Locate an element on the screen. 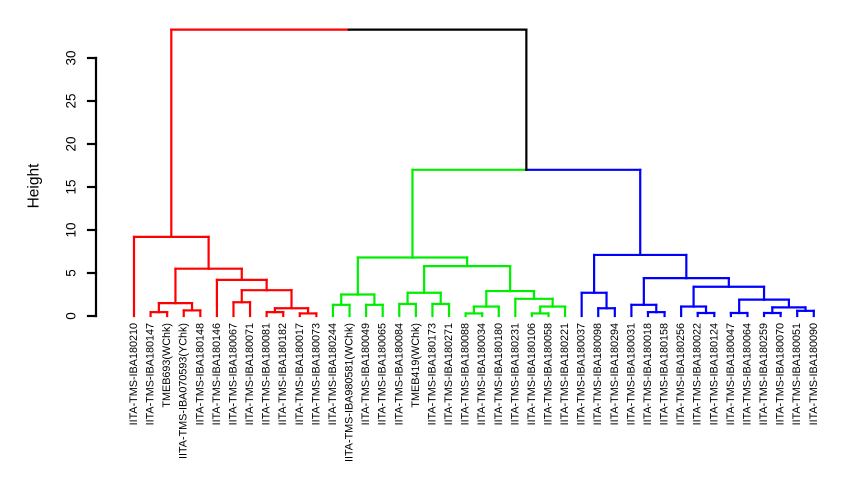  leaf-label: TMEB693(WChk) is located at coordinates (167, 365).